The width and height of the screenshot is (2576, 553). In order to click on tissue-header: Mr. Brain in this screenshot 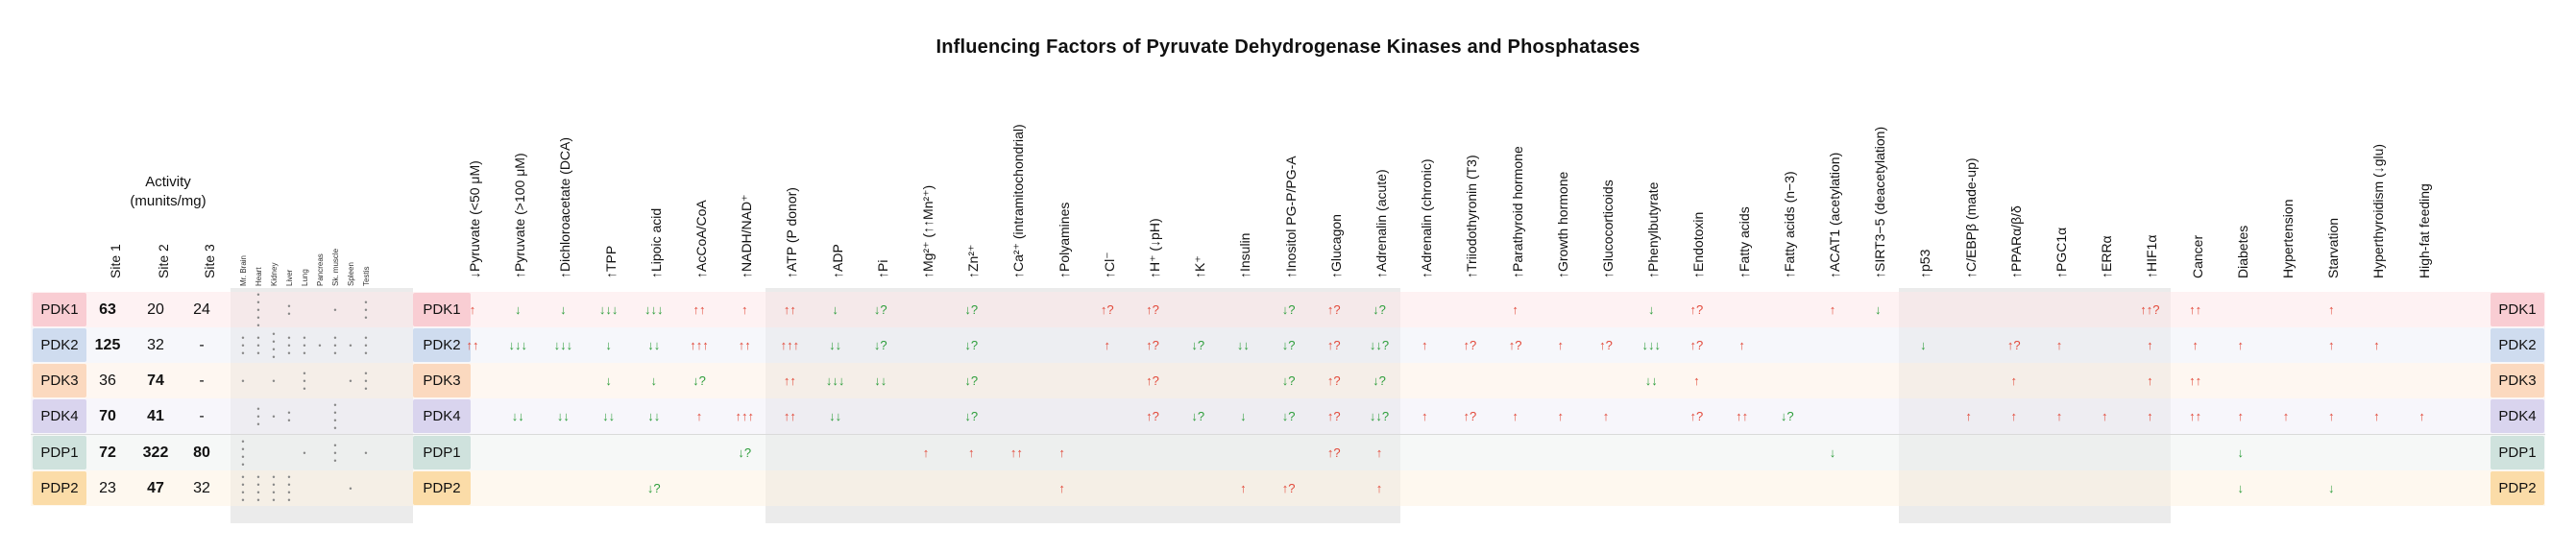, I will do `click(243, 270)`.